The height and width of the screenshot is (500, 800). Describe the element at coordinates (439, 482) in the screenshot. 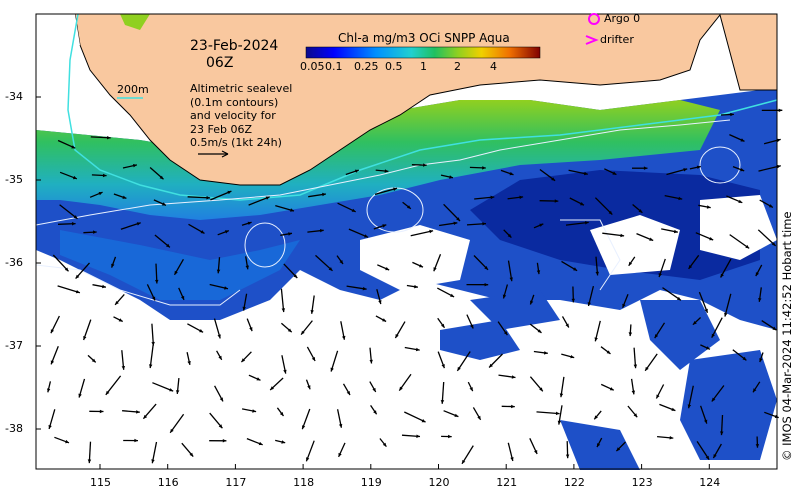

I see `longitude-tick-label: 120` at that location.